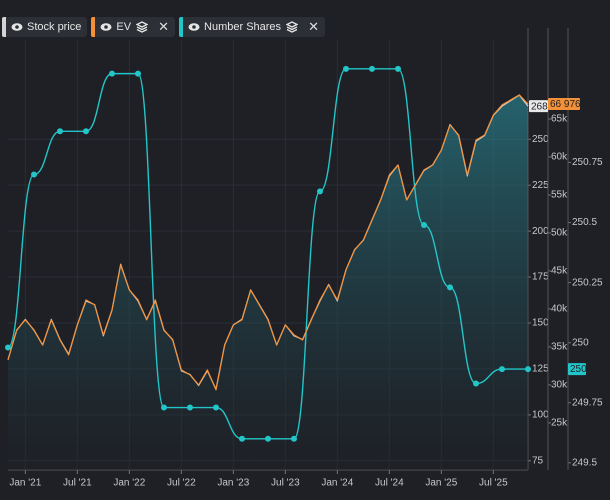 The image size is (610, 500). What do you see at coordinates (540, 369) in the screenshot?
I see `y-tick-label: 125` at bounding box center [540, 369].